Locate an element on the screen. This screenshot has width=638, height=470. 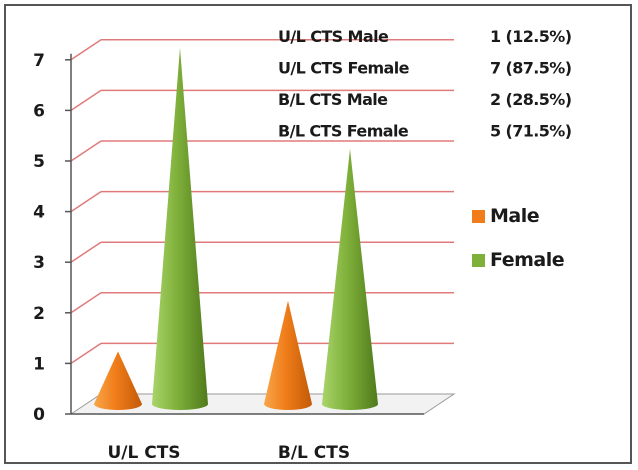
legend-label: Male is located at coordinates (514, 216).